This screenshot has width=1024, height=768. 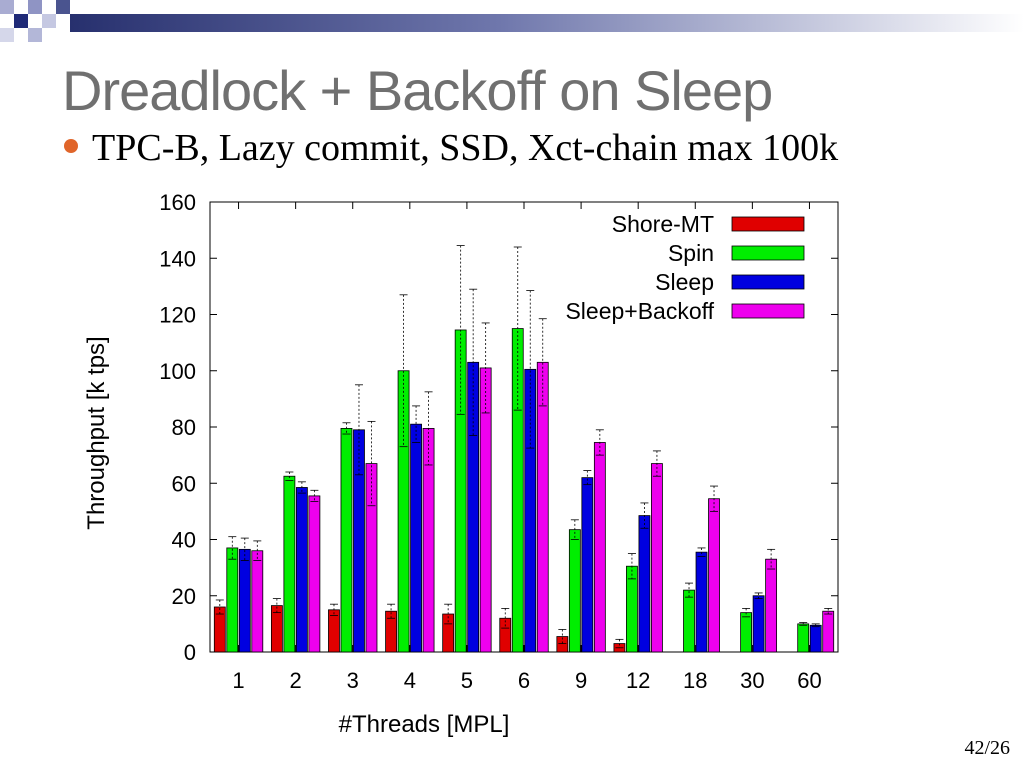 I want to click on x-tick-label: 5, so click(x=467, y=680).